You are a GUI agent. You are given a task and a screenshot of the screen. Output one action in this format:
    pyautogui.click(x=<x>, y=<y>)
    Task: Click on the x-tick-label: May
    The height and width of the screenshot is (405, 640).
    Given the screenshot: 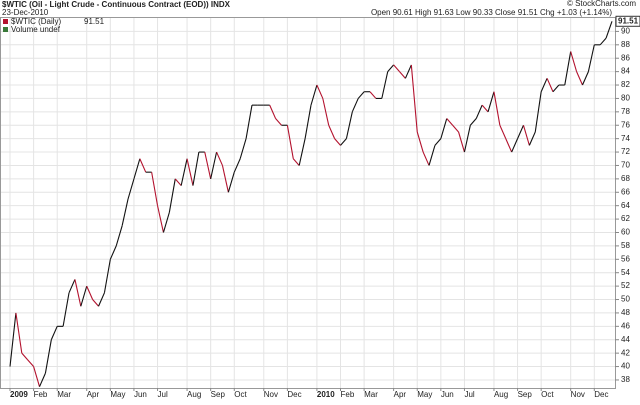 What is the action you would take?
    pyautogui.click(x=424, y=394)
    